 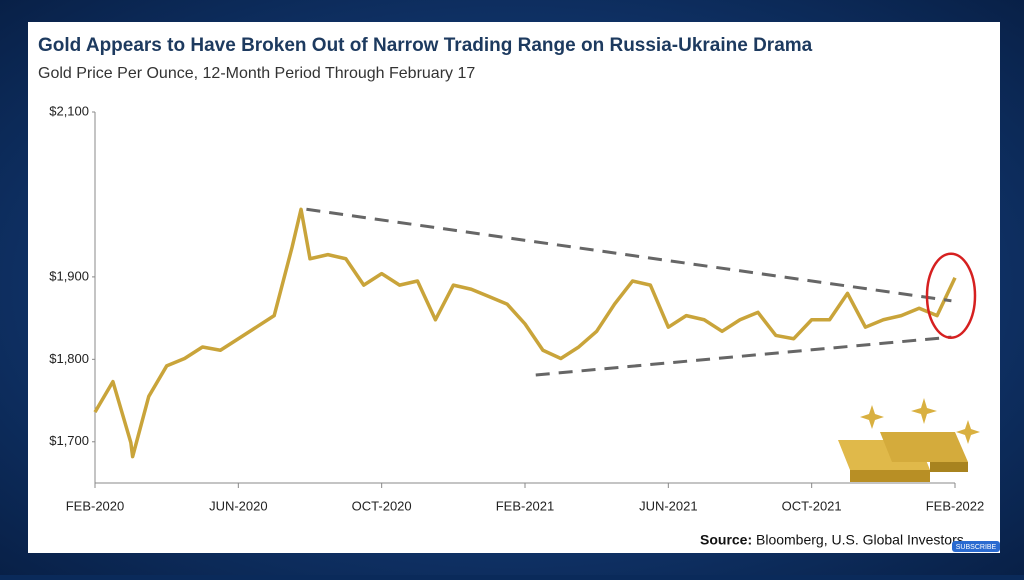 What do you see at coordinates (238, 505) in the screenshot?
I see `x-tick-label: JUN-2020` at bounding box center [238, 505].